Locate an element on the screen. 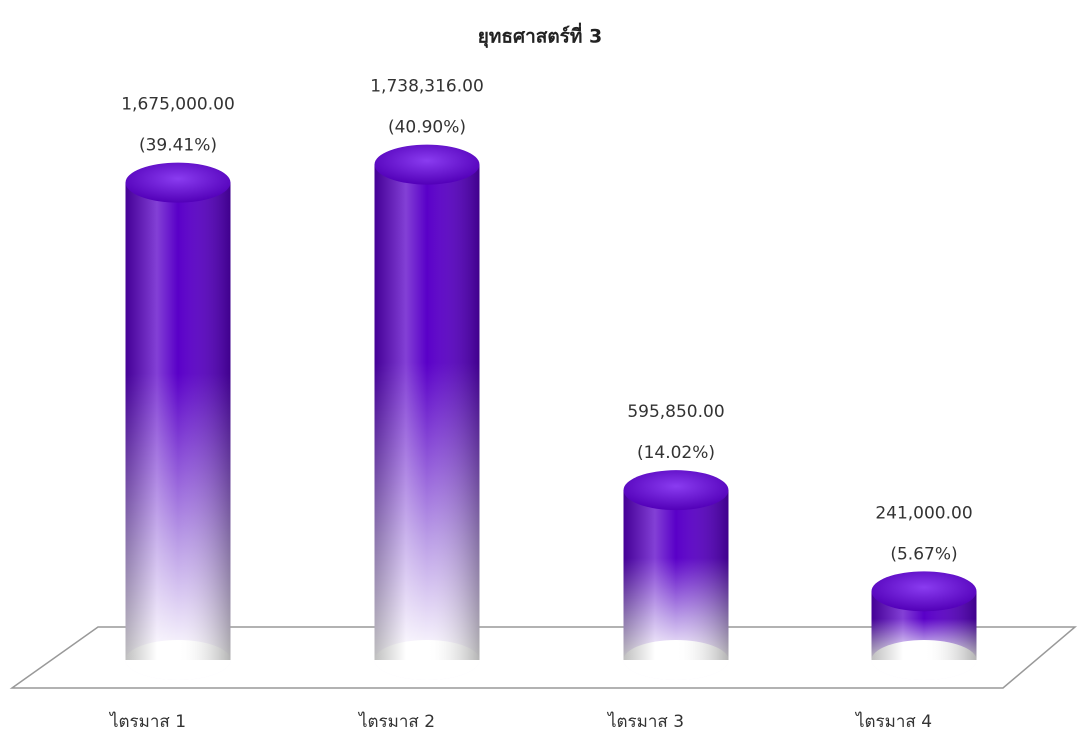 Image resolution: width=1080 pixels, height=738 pixels. floor is located at coordinates (543, 657).